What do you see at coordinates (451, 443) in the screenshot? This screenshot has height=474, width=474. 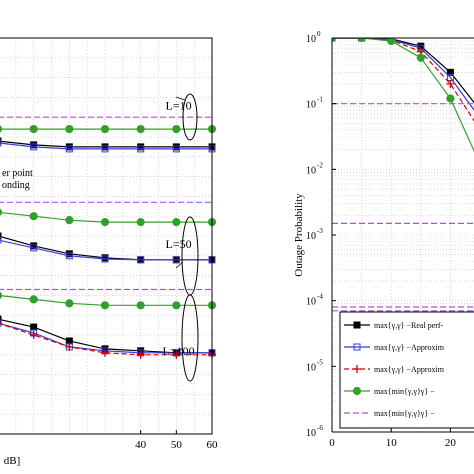 I see `x-tick-label: 20` at bounding box center [451, 443].